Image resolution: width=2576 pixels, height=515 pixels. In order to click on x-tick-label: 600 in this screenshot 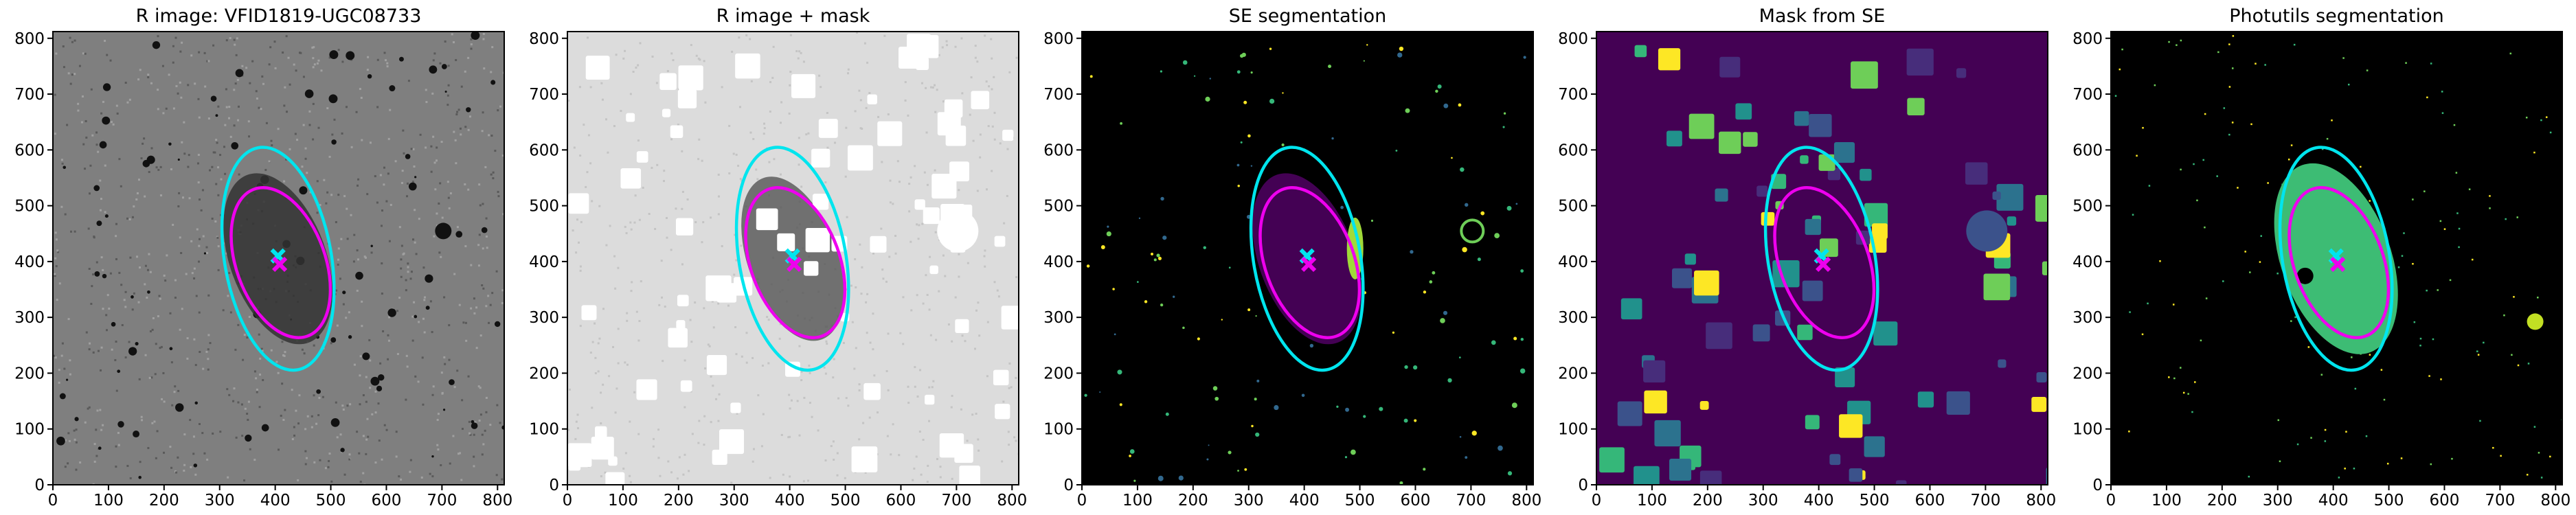, I will do `click(1416, 501)`.